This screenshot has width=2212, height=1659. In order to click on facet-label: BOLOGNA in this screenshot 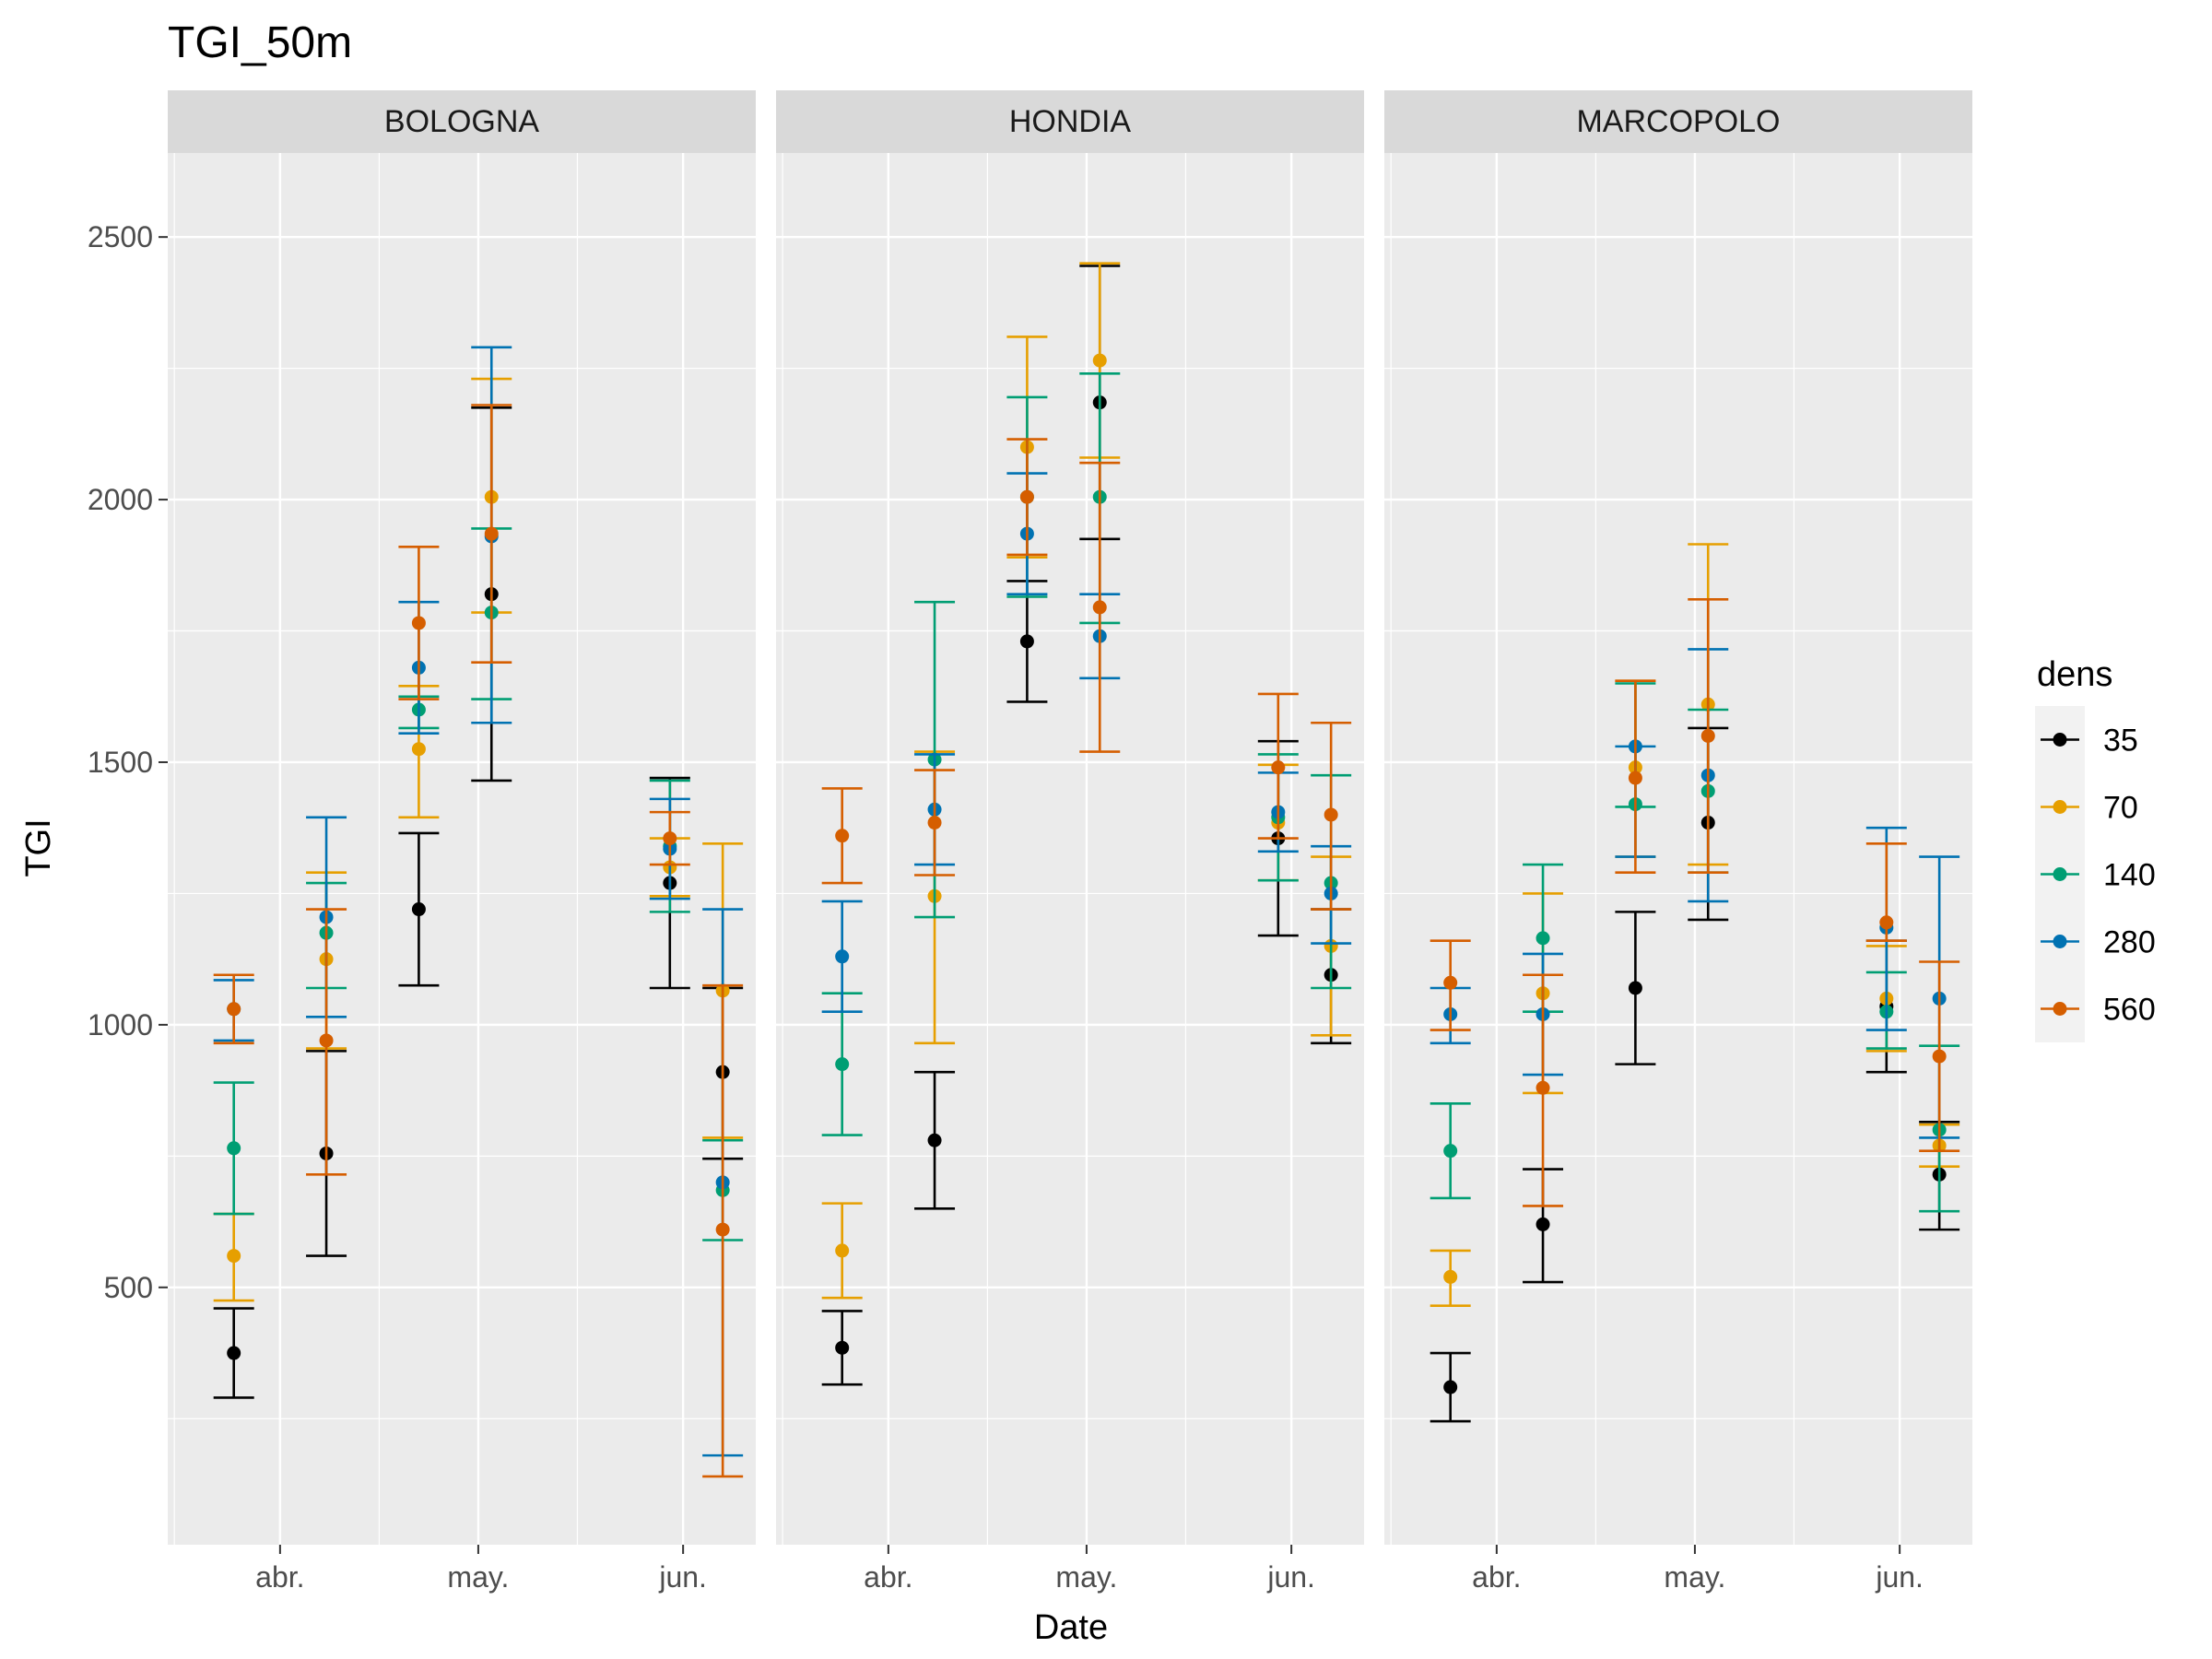, I will do `click(461, 121)`.